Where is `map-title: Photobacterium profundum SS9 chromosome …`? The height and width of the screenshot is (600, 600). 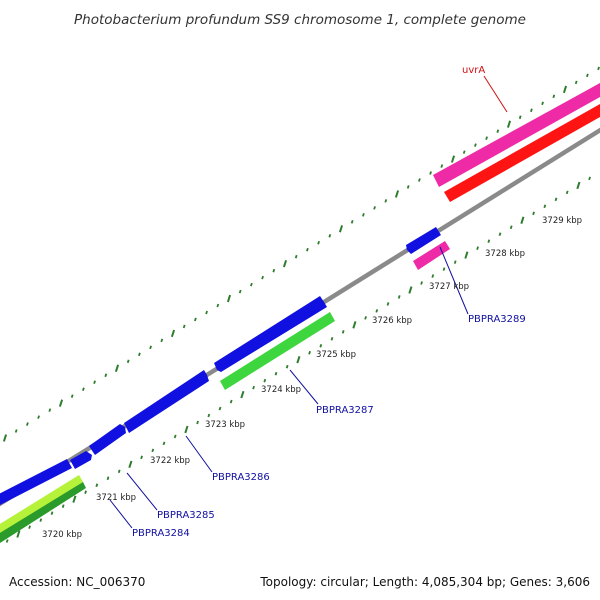
map-title: Photobacterium profundum SS9 chromosome … is located at coordinates (300, 20).